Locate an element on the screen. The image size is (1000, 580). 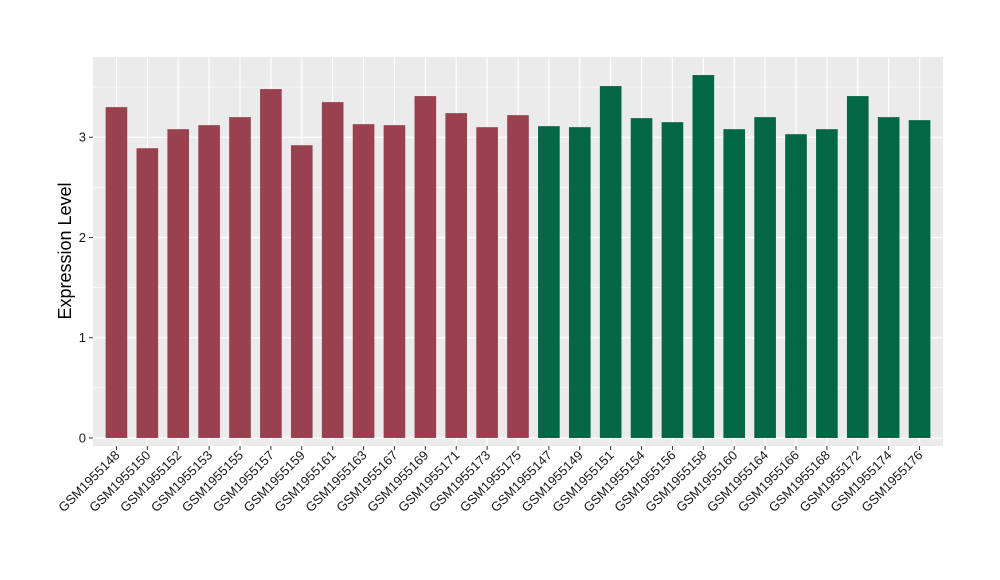
y-tick-label: 0 is located at coordinates (82, 437).